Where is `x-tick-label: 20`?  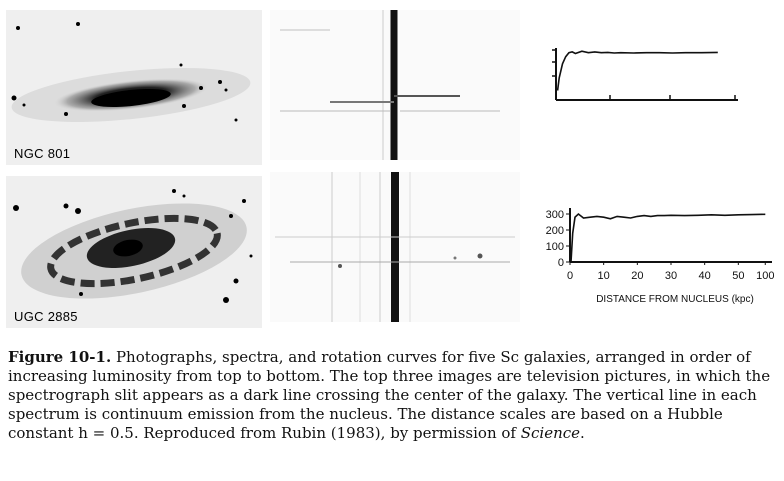 x-tick-label: 20 is located at coordinates (637, 276).